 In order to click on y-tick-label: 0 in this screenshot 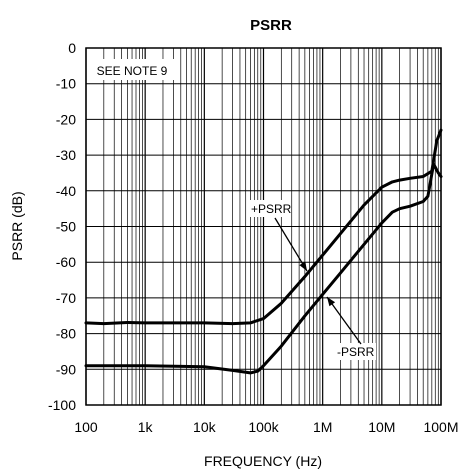, I will do `click(72, 48)`.